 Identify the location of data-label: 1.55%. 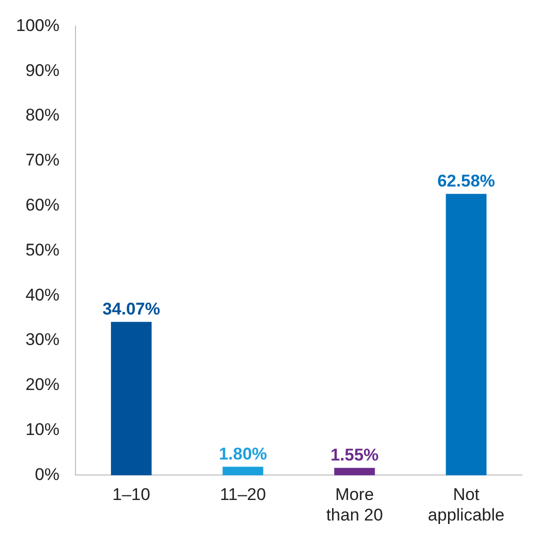
(354, 454).